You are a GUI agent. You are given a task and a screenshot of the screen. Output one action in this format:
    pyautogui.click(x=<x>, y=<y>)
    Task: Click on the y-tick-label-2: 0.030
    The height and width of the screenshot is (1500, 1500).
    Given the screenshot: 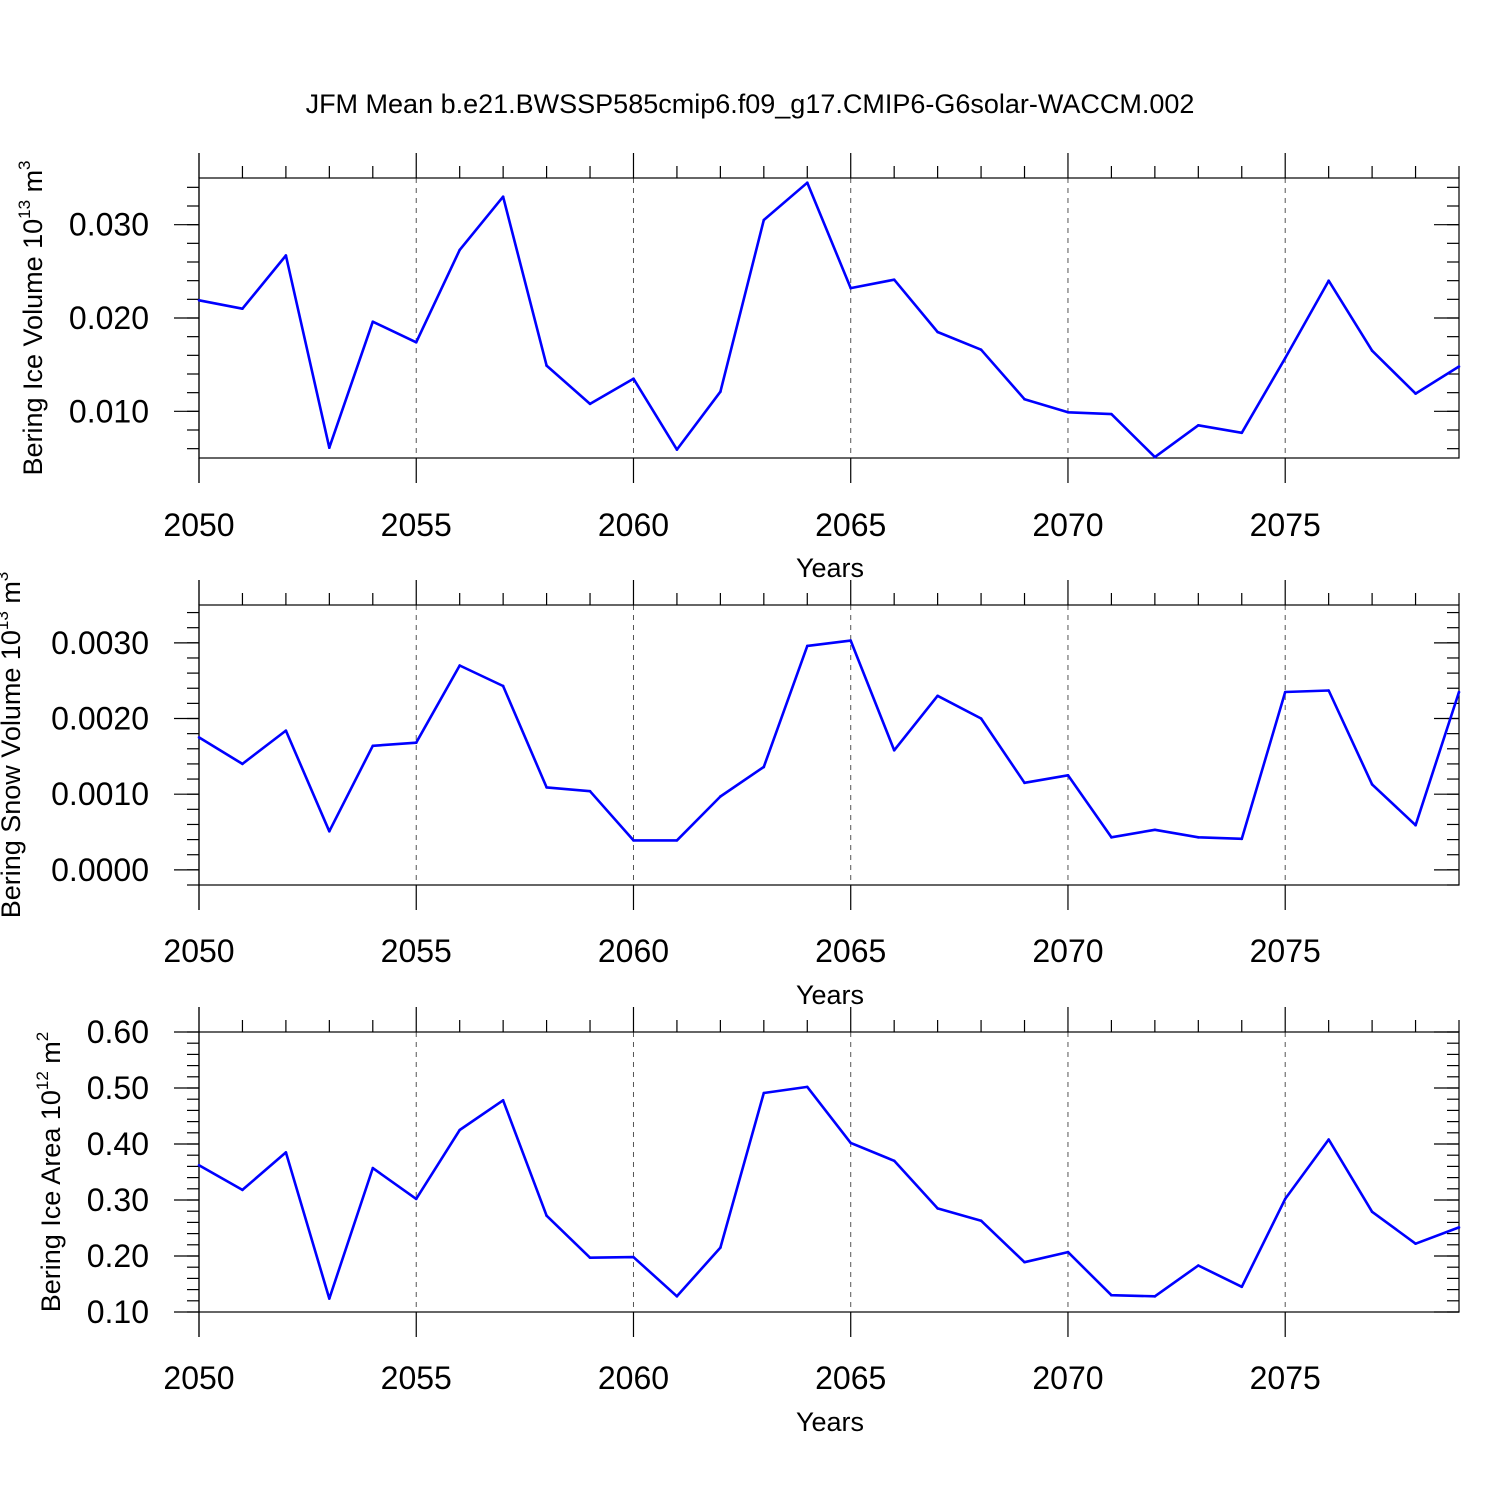 What is the action you would take?
    pyautogui.click(x=109, y=225)
    